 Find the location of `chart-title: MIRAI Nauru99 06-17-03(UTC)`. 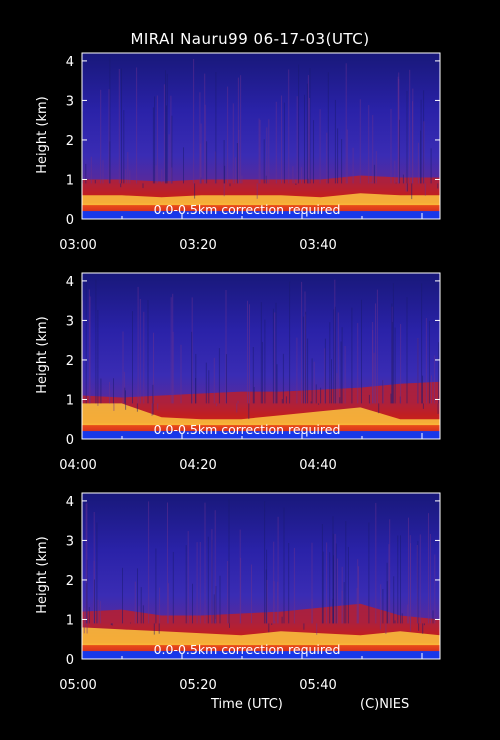

chart-title: MIRAI Nauru99 06-17-03(UTC) is located at coordinates (250, 39).